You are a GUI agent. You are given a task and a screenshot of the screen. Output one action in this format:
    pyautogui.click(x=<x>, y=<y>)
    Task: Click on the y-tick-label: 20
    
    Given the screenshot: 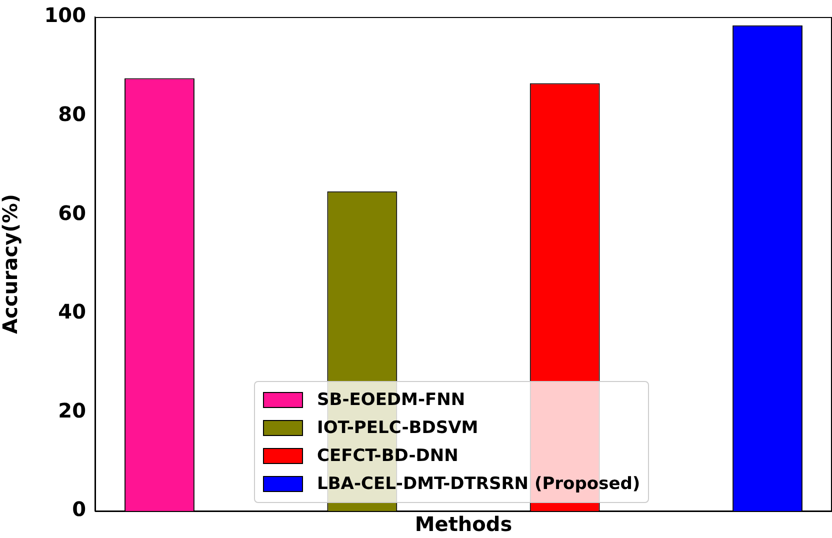 What is the action you would take?
    pyautogui.click(x=72, y=410)
    